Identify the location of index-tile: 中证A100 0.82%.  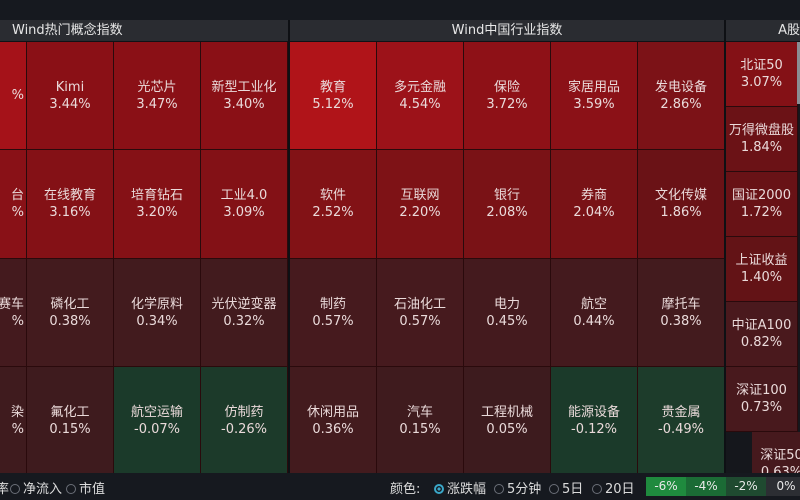
(762, 334).